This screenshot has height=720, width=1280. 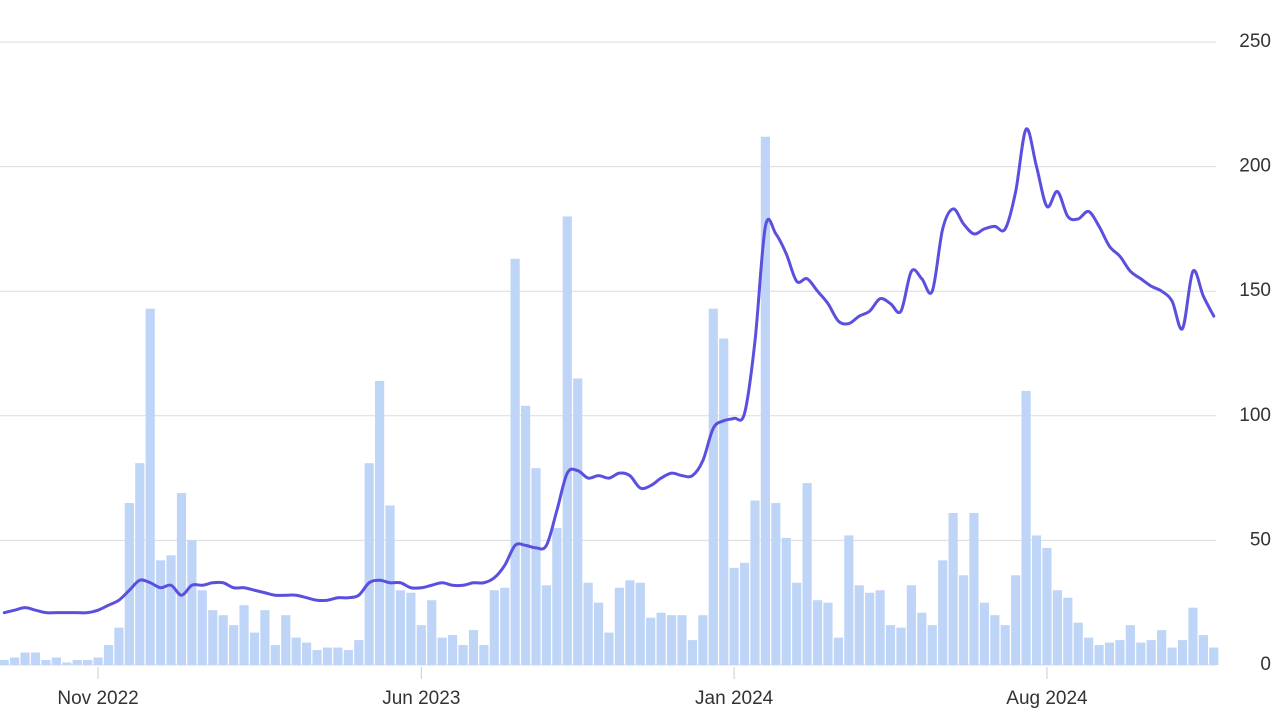 I want to click on y-tick-label: 200, so click(x=1255, y=166).